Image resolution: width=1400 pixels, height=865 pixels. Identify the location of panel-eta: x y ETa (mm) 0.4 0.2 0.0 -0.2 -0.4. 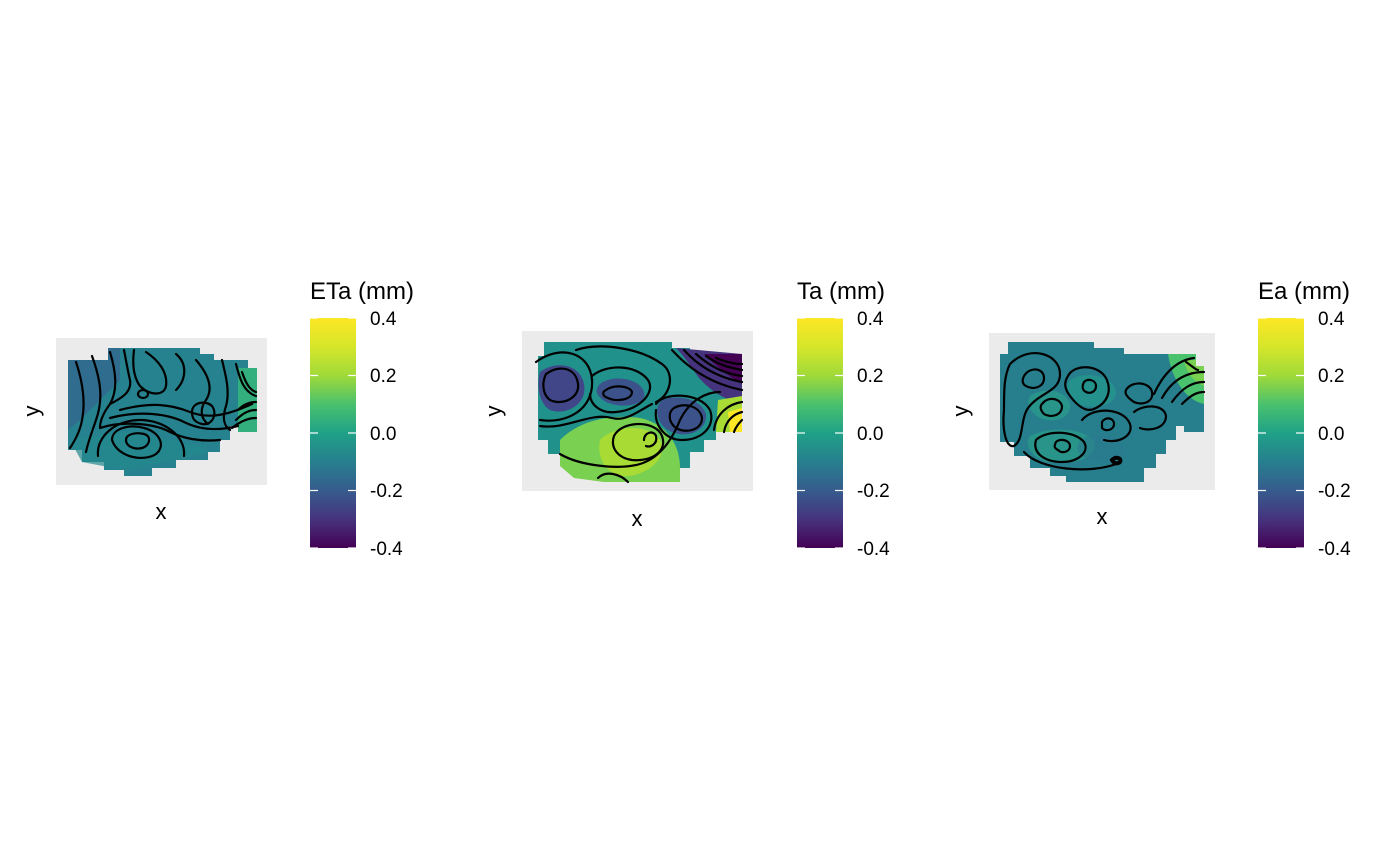
(216, 419).